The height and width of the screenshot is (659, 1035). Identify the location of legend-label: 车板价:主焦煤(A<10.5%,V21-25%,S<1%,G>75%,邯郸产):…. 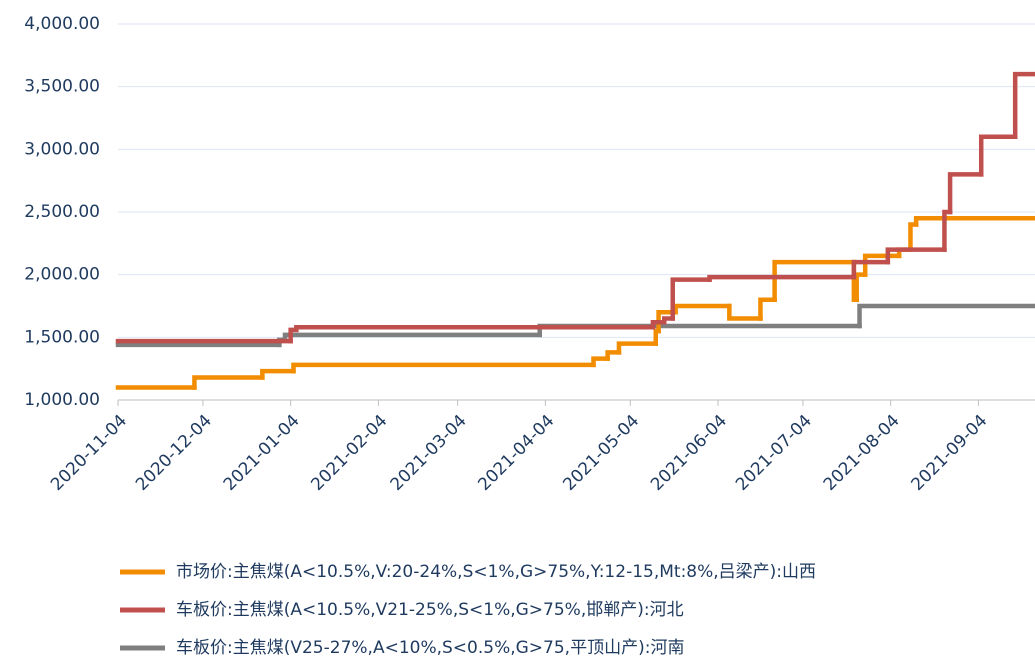
(430, 610).